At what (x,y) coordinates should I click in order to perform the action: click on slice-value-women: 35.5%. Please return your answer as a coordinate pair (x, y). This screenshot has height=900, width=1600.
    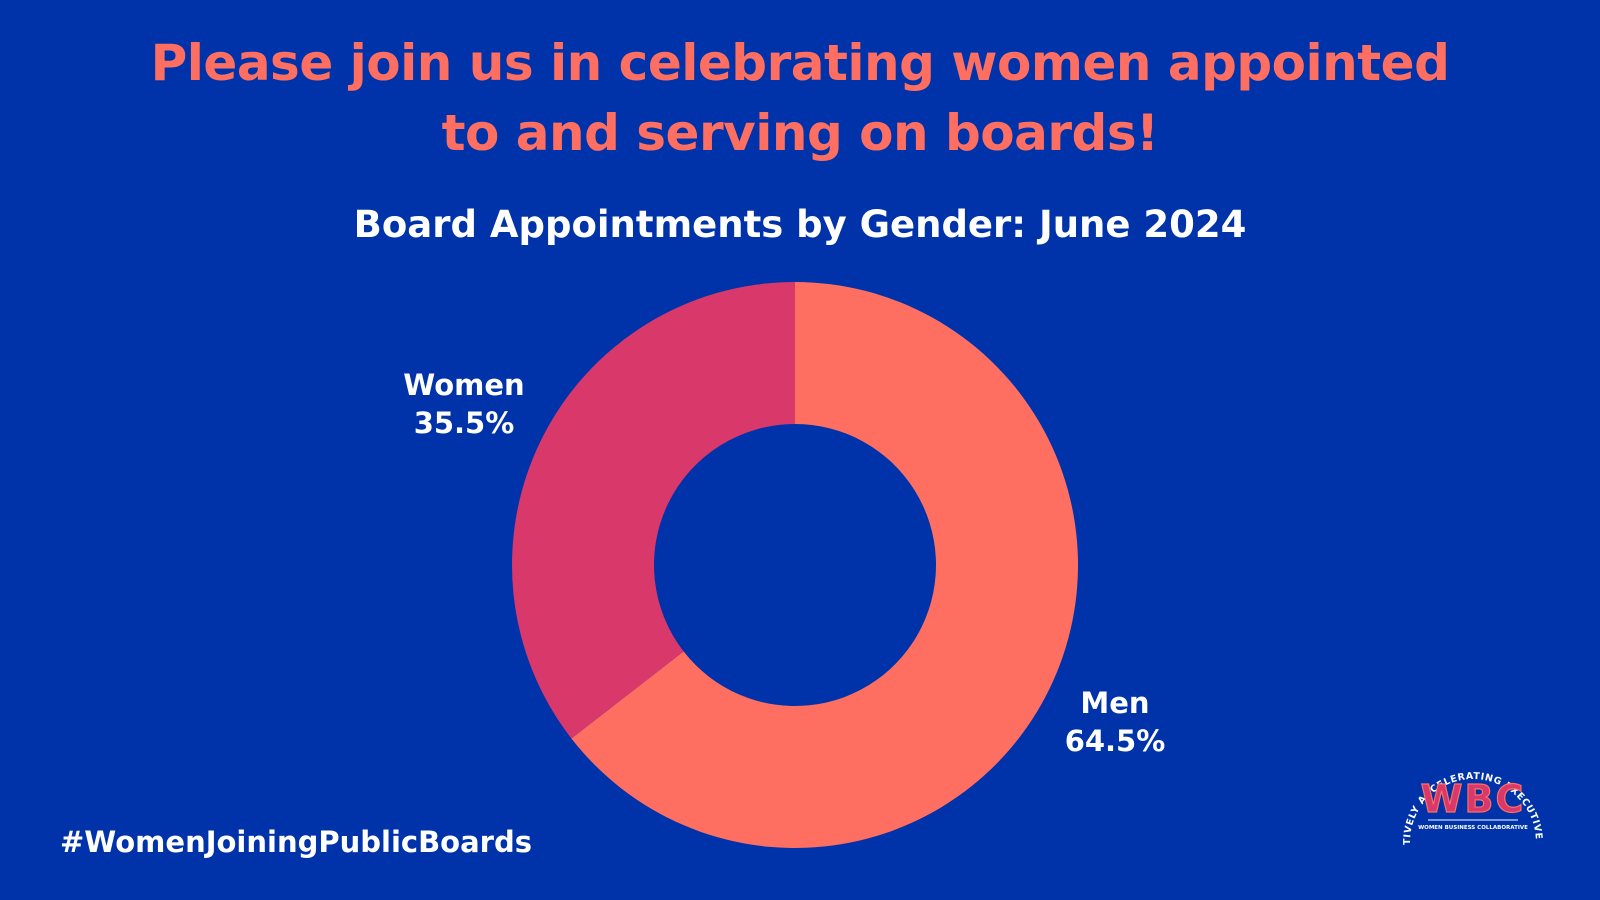
    Looking at the image, I should click on (464, 423).